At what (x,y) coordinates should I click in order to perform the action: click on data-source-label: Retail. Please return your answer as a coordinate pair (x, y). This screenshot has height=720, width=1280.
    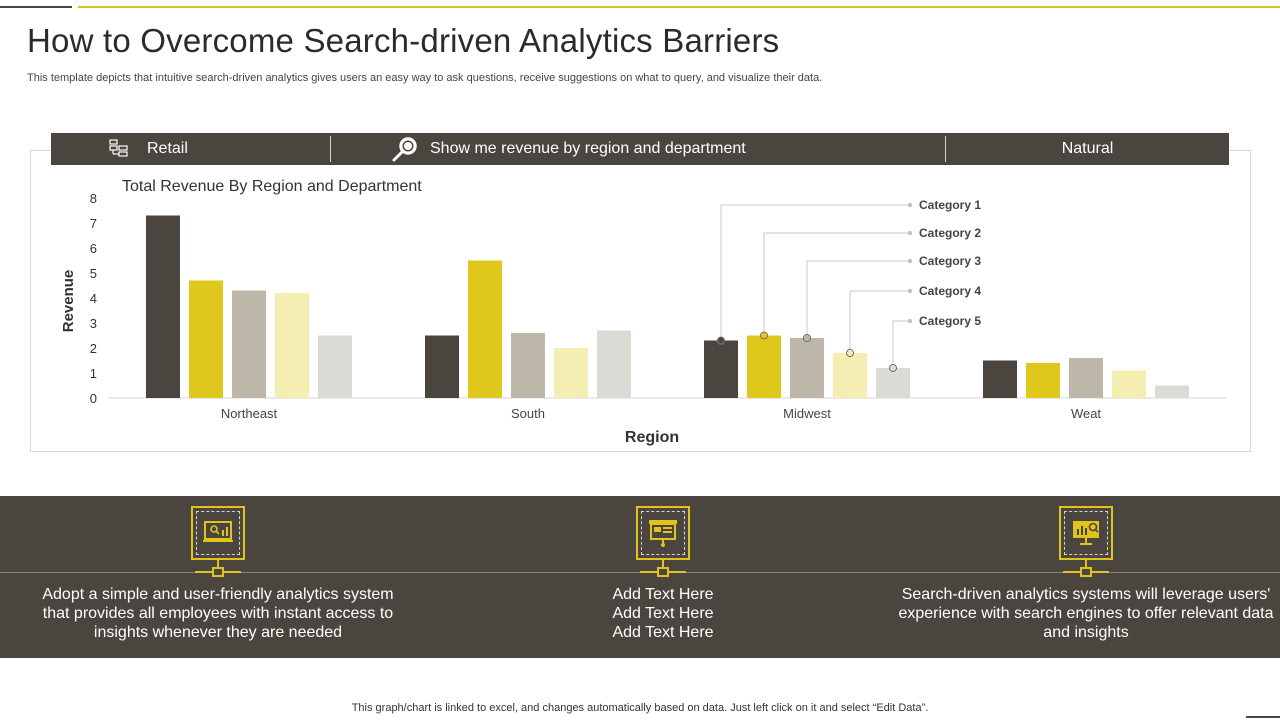
    Looking at the image, I should click on (167, 148).